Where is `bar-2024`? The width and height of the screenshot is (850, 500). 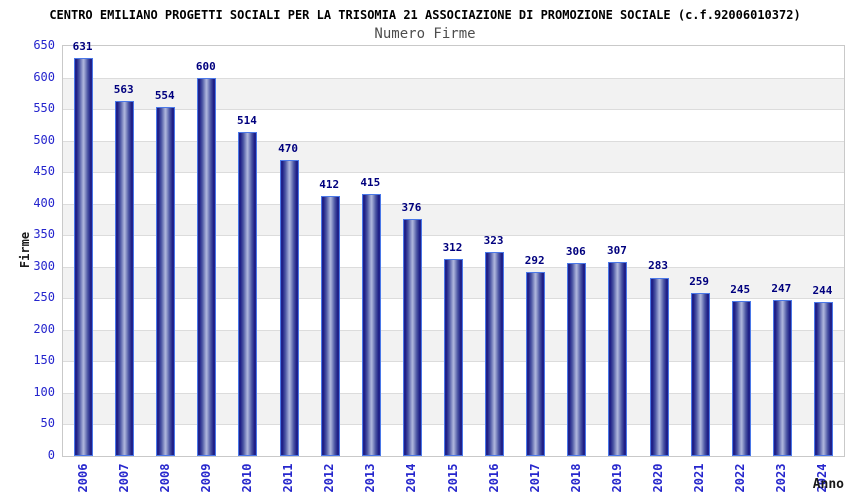
bar-2024 is located at coordinates (823, 379).